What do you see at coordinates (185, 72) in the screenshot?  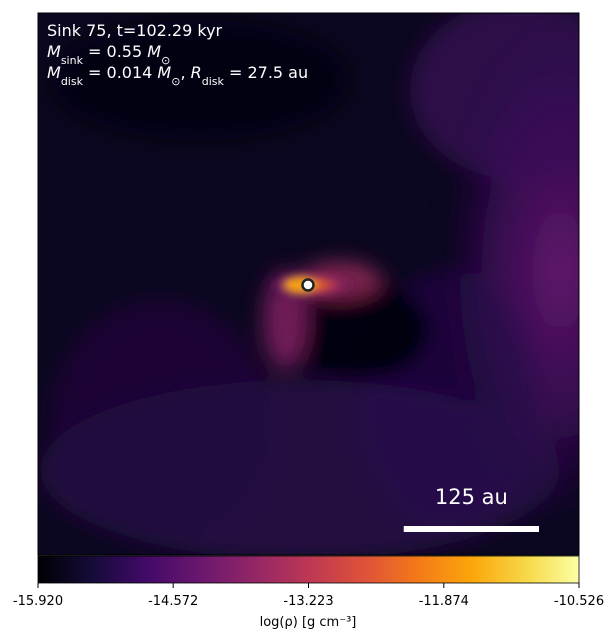 I see `annotation-part: ,` at bounding box center [185, 72].